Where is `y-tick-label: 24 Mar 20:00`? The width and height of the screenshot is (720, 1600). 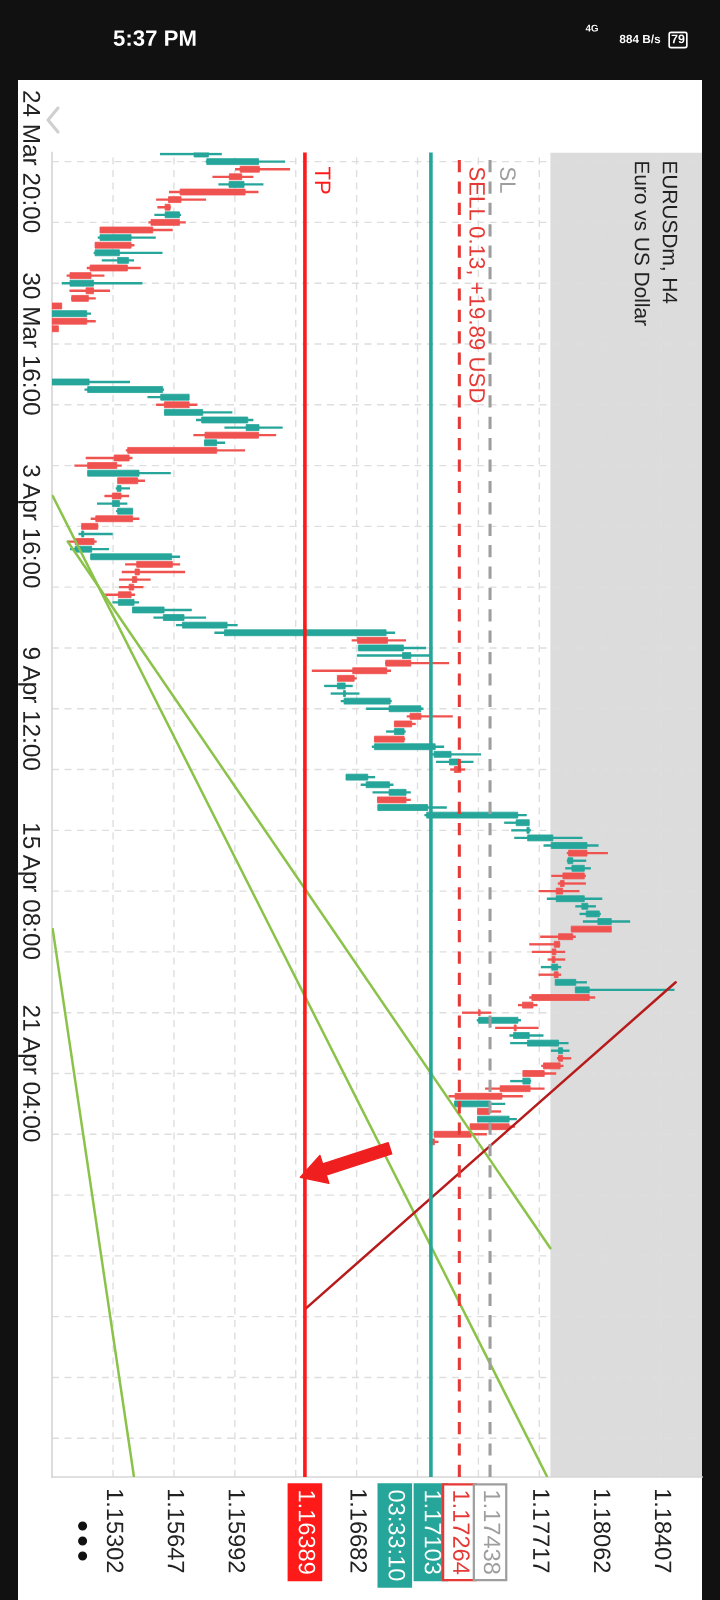 y-tick-label: 24 Mar 20:00 is located at coordinates (32, 162).